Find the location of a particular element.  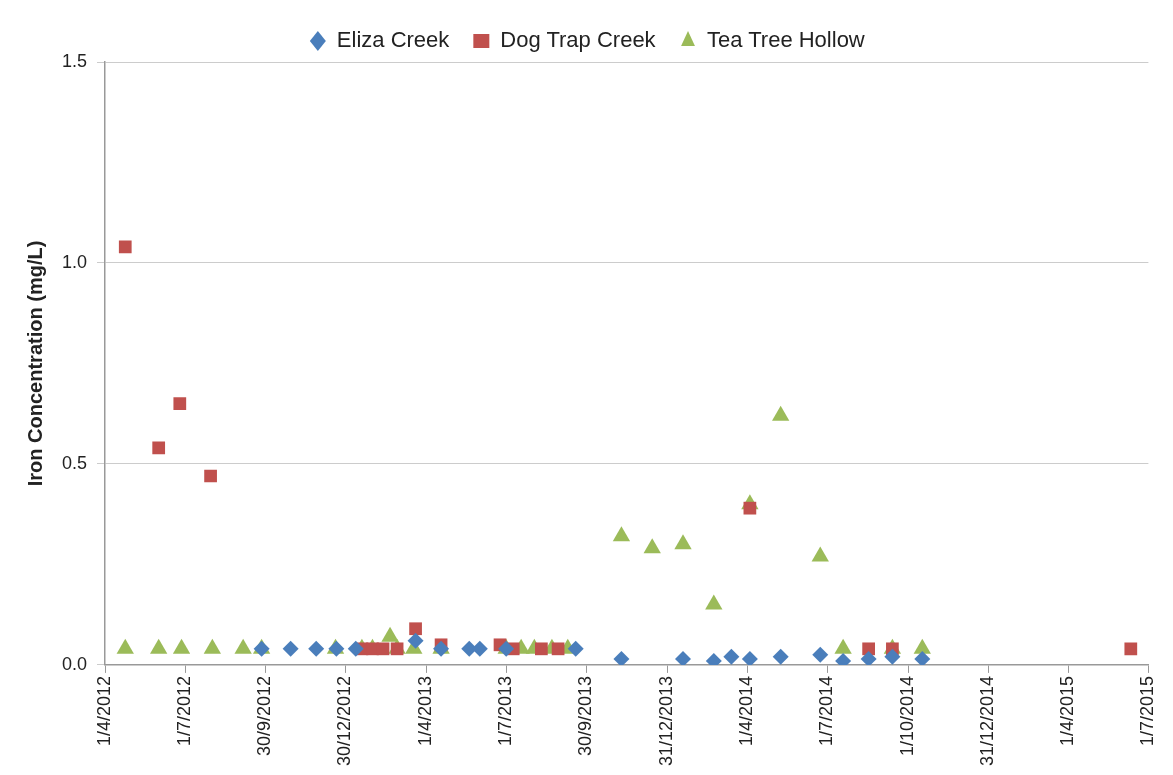

x-tick-label: 1/7/2015 is located at coordinates (1147, 710).